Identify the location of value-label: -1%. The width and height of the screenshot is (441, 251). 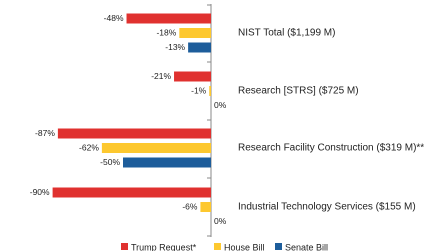
(199, 90).